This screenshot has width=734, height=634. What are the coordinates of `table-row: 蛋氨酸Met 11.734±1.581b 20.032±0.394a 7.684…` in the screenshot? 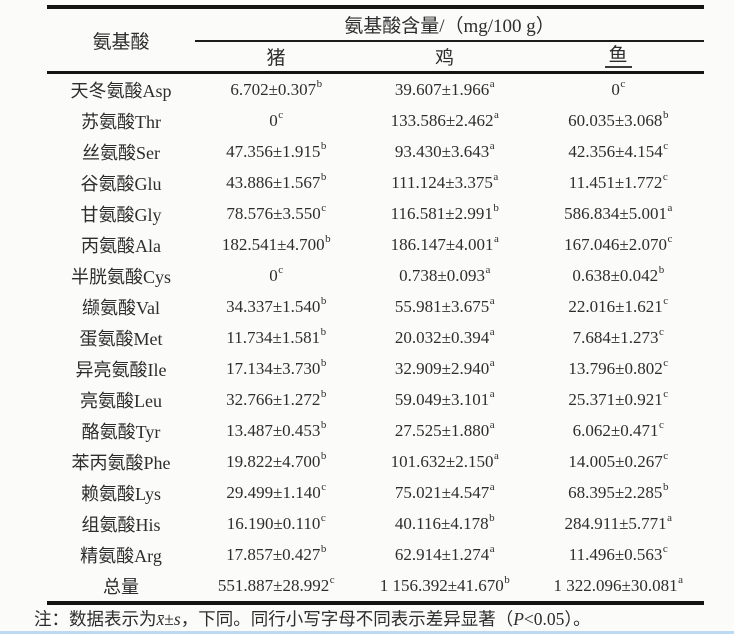 It's located at (375, 337).